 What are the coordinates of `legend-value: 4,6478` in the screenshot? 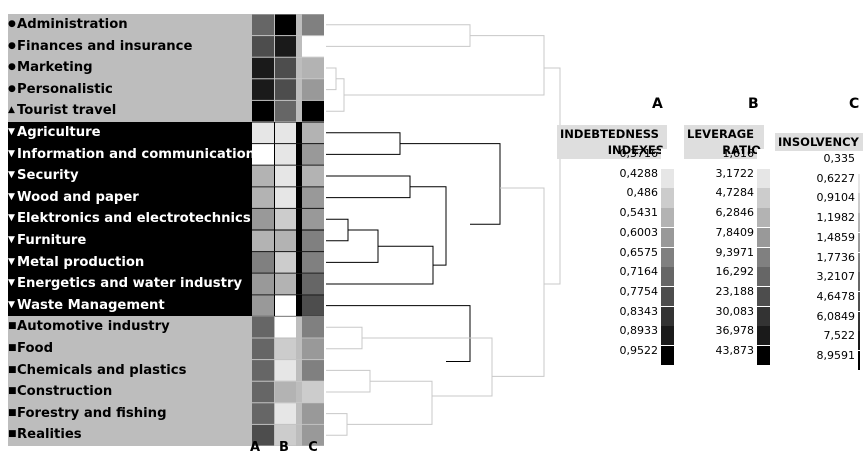 It's located at (836, 296).